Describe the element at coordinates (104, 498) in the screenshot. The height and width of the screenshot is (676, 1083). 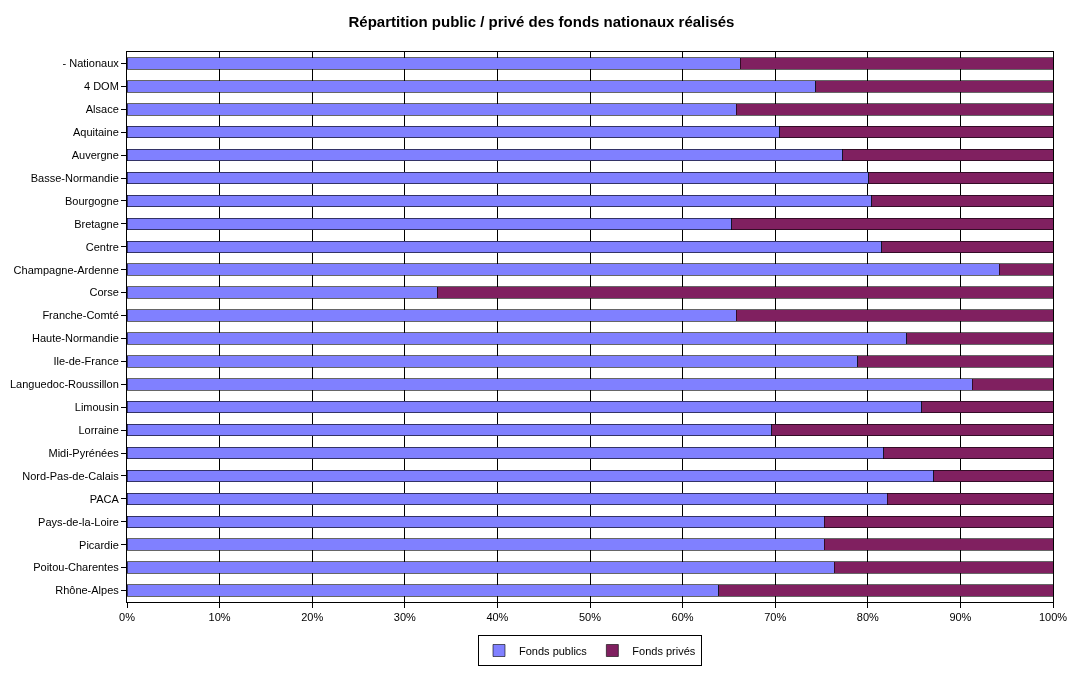
I see `y-tick-label: PACA` at that location.